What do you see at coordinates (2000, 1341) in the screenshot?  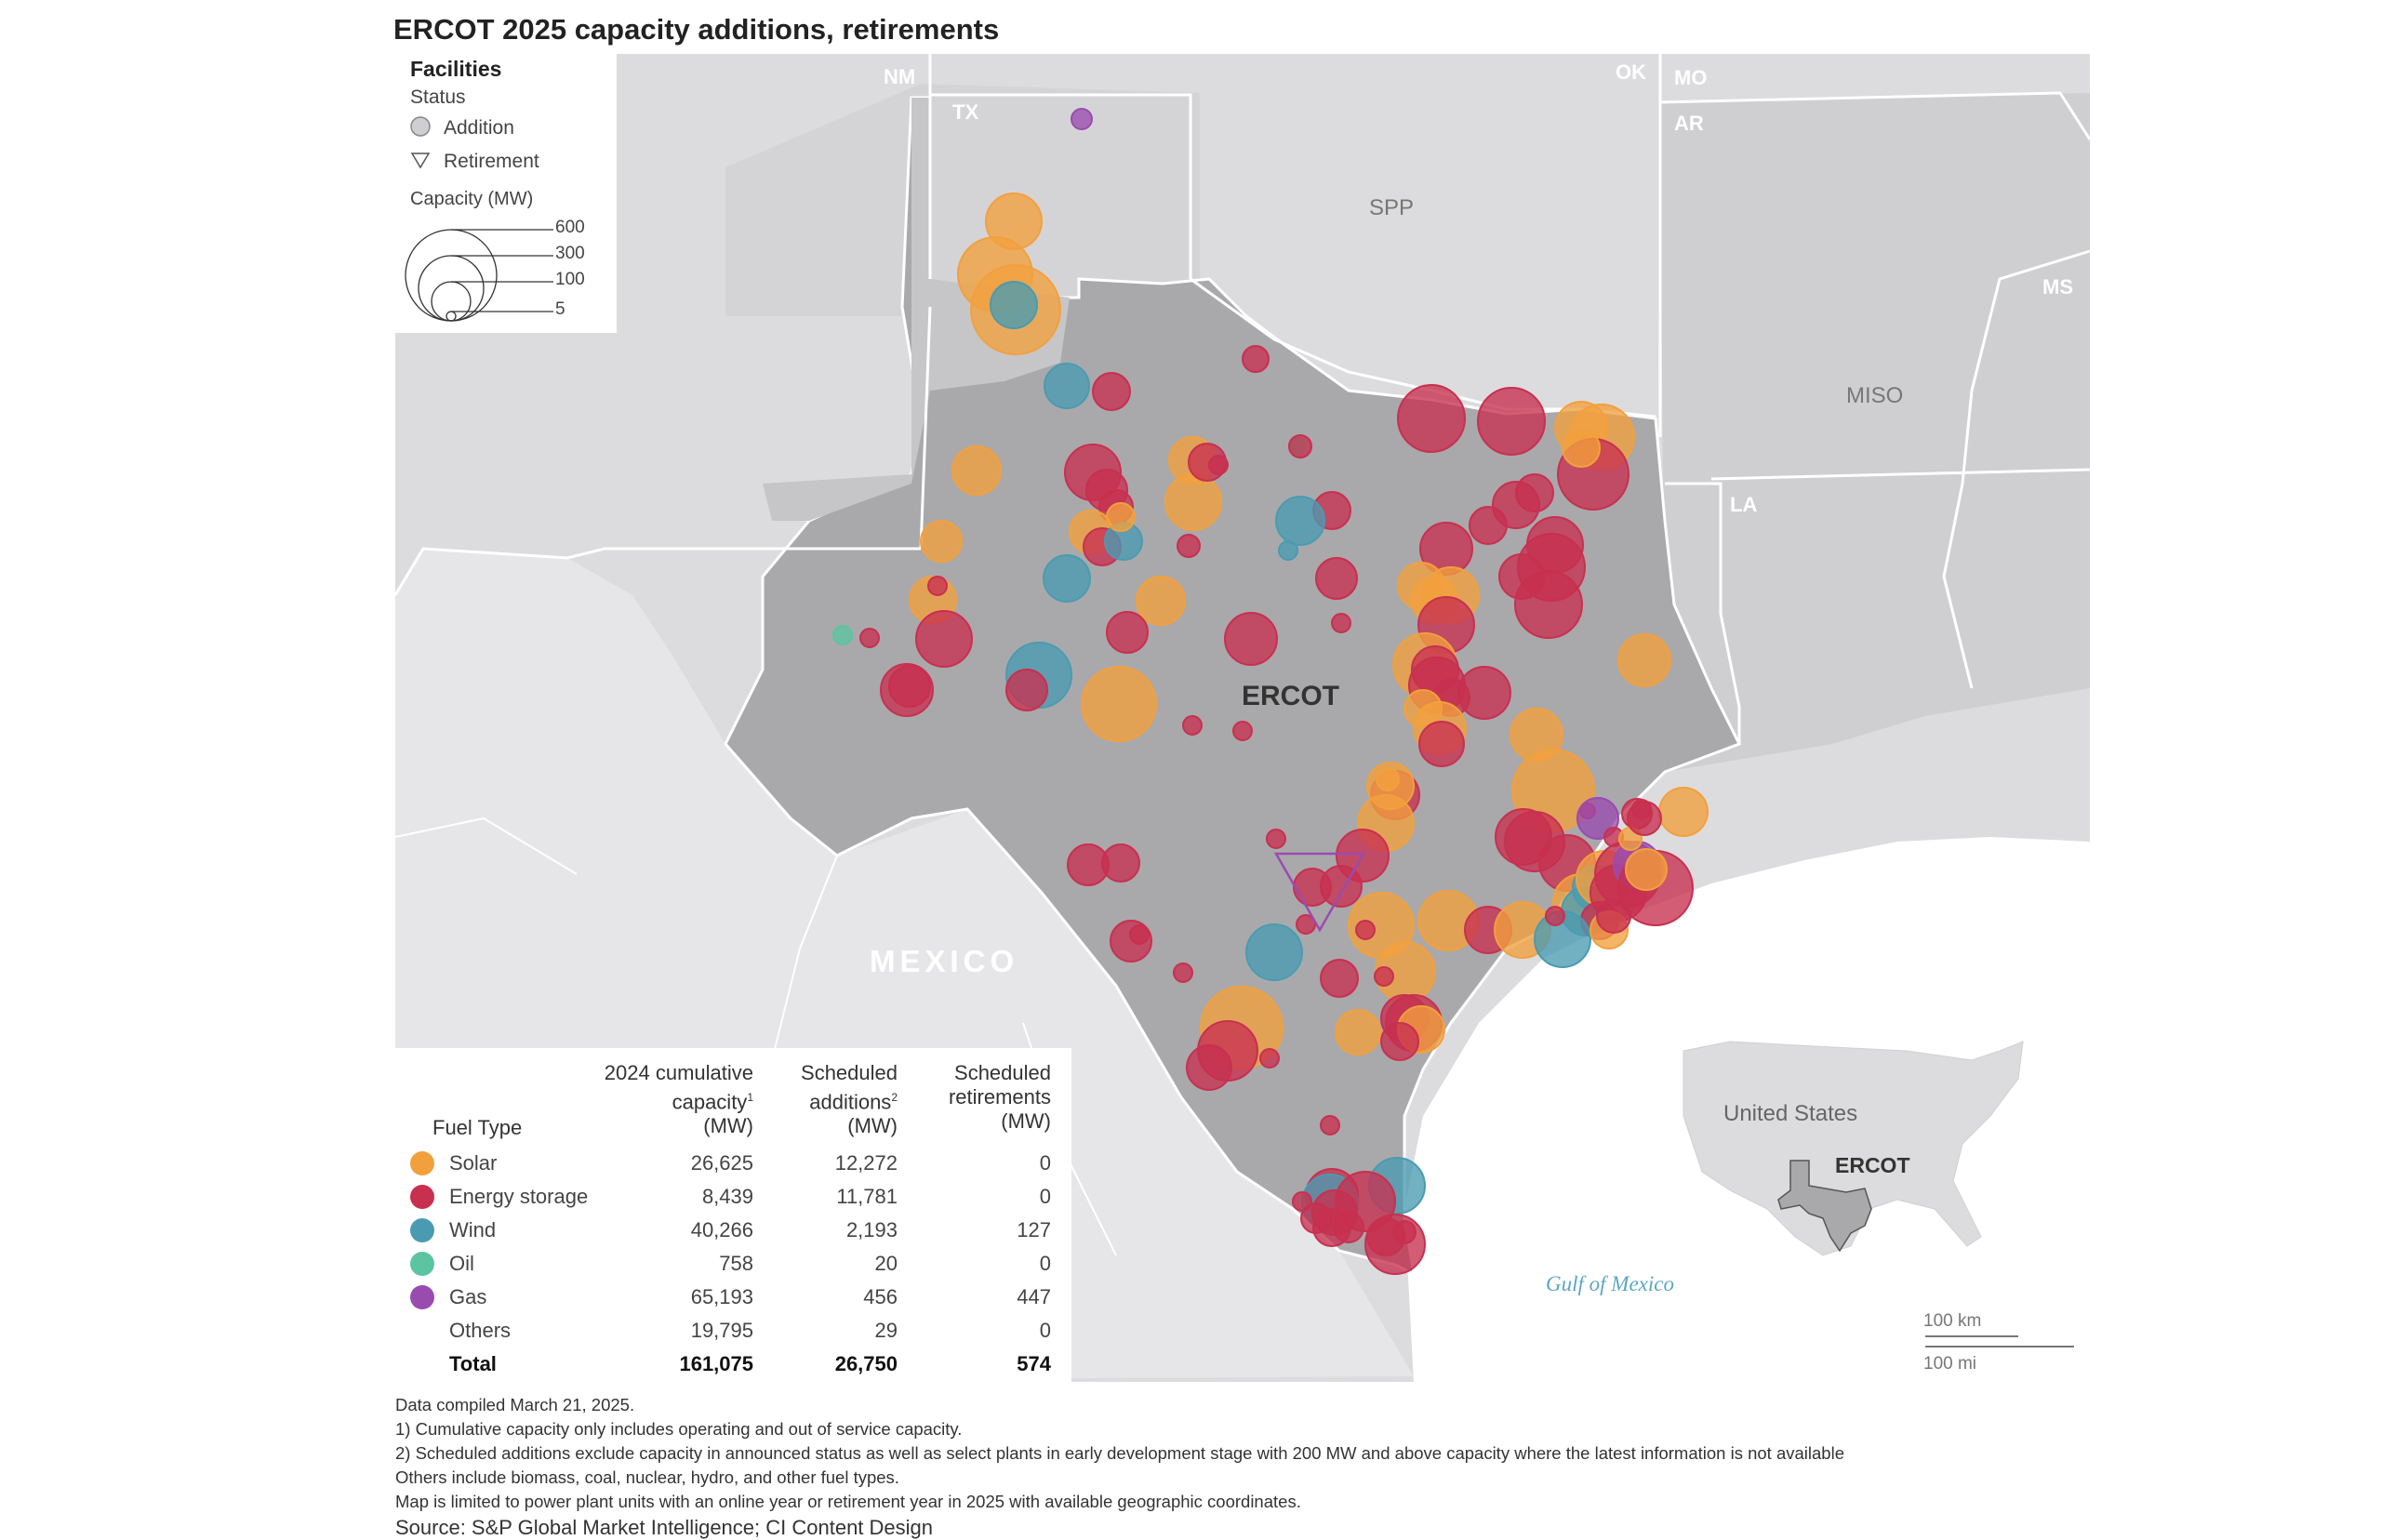 I see `scale-bar` at bounding box center [2000, 1341].